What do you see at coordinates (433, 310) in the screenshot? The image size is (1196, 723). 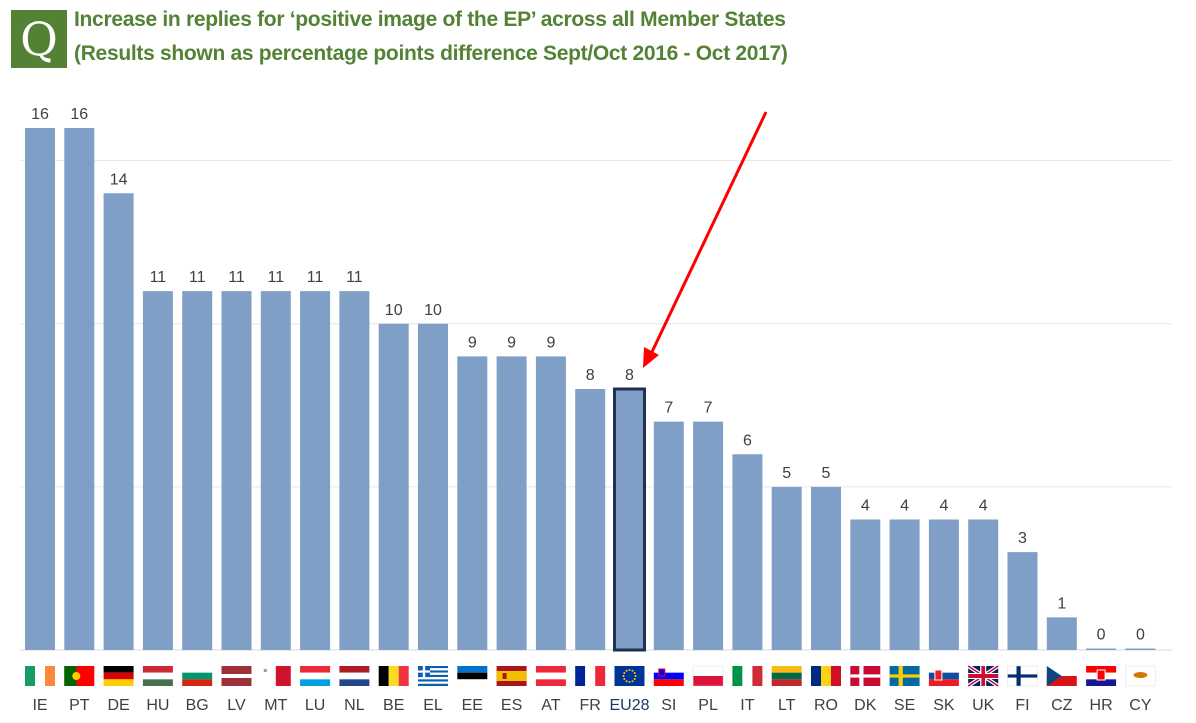 I see `value-label: 10` at bounding box center [433, 310].